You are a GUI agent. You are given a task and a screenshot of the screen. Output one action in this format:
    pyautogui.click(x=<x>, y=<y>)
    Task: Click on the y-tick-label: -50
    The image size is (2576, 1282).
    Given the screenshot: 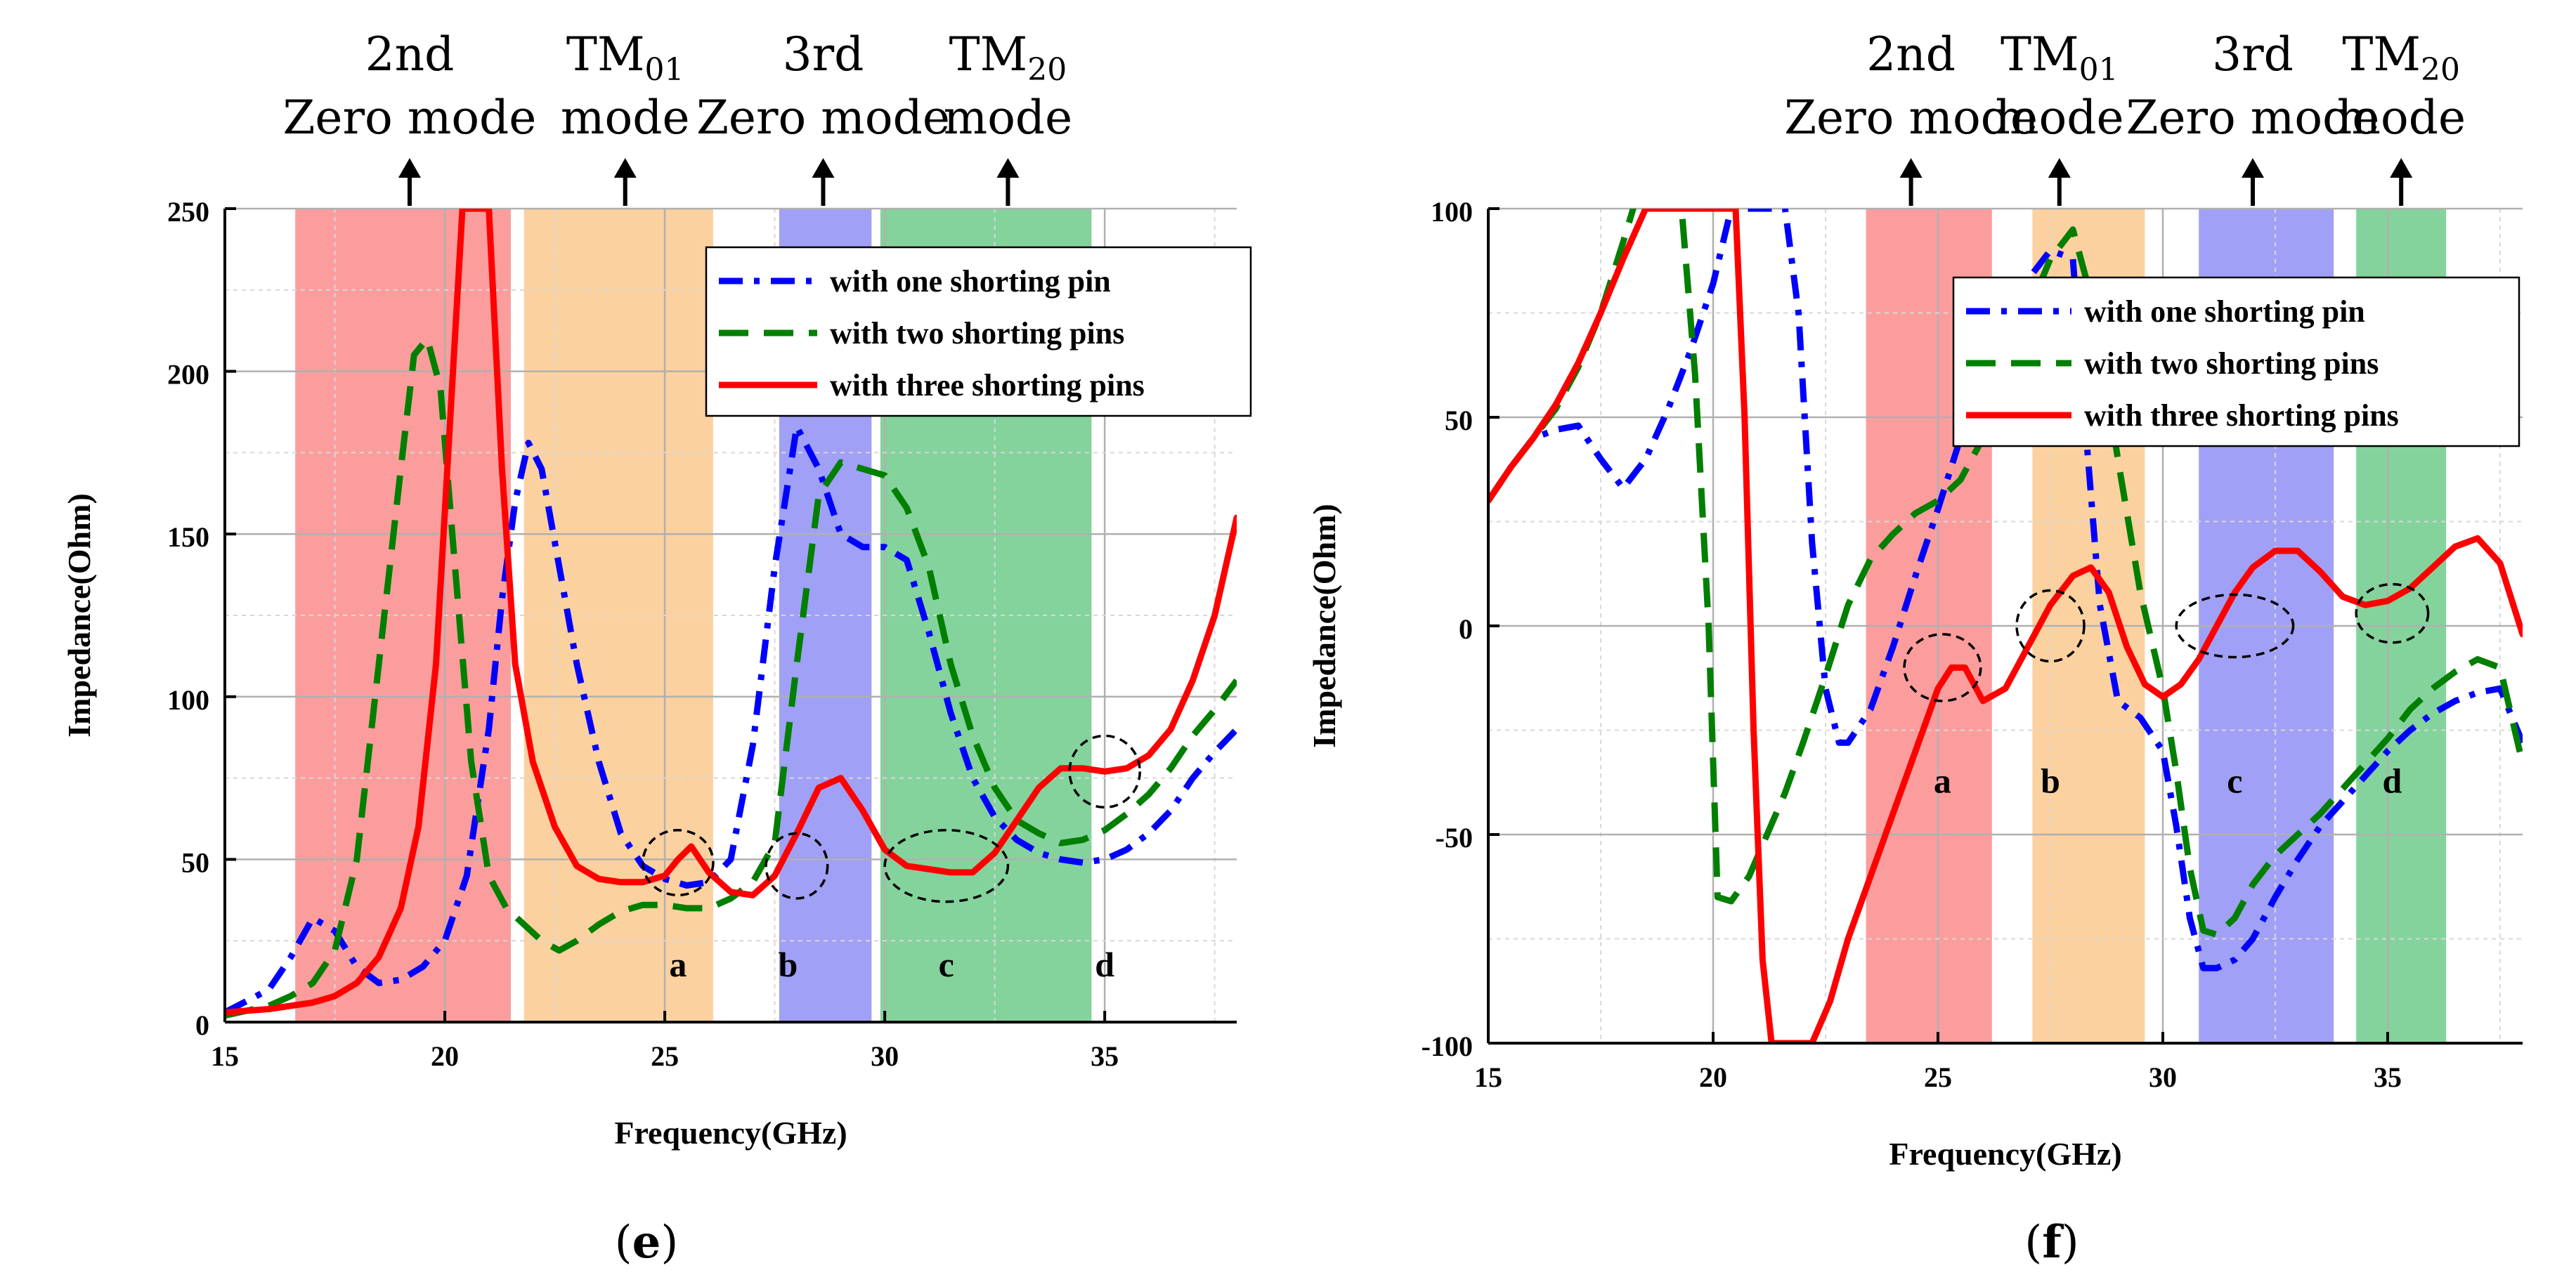 What is the action you would take?
    pyautogui.click(x=1454, y=837)
    